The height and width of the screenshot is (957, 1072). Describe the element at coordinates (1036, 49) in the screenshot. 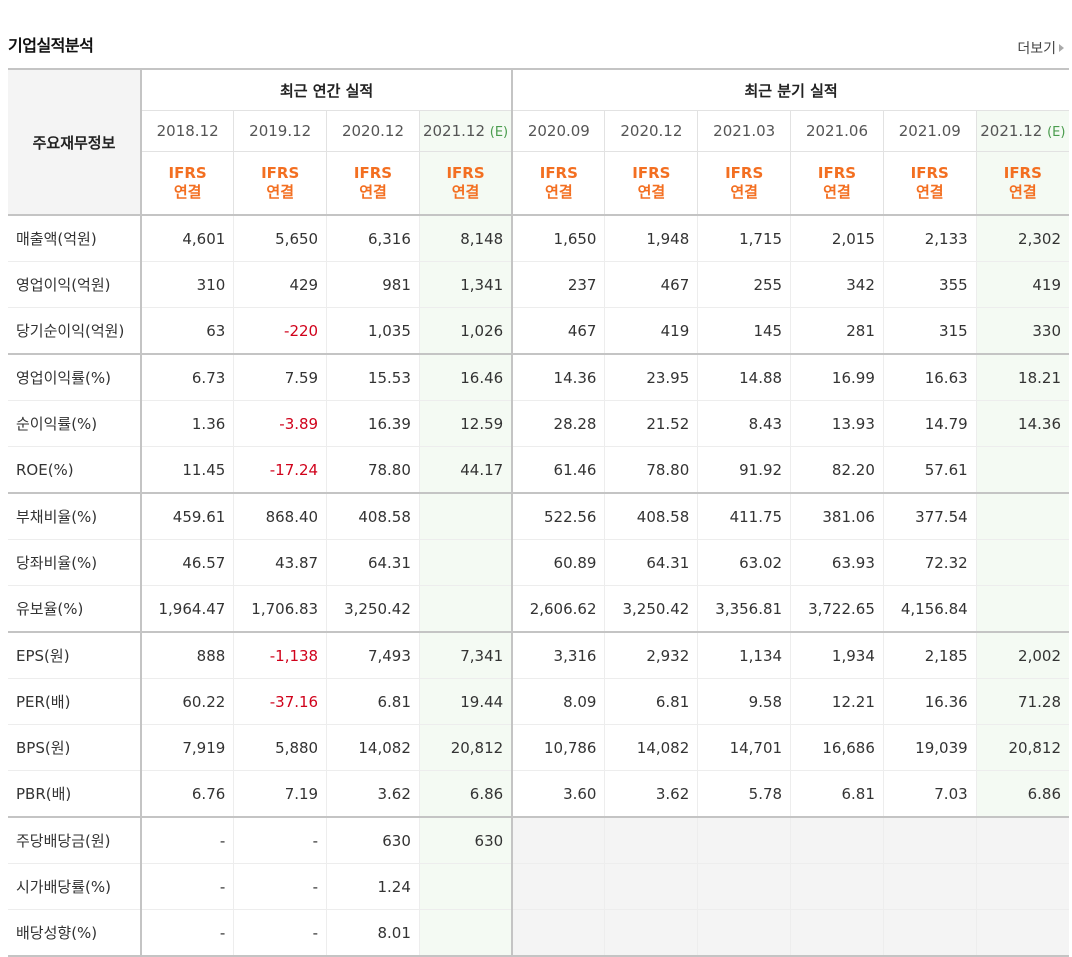

I see `more-label: 더보기` at that location.